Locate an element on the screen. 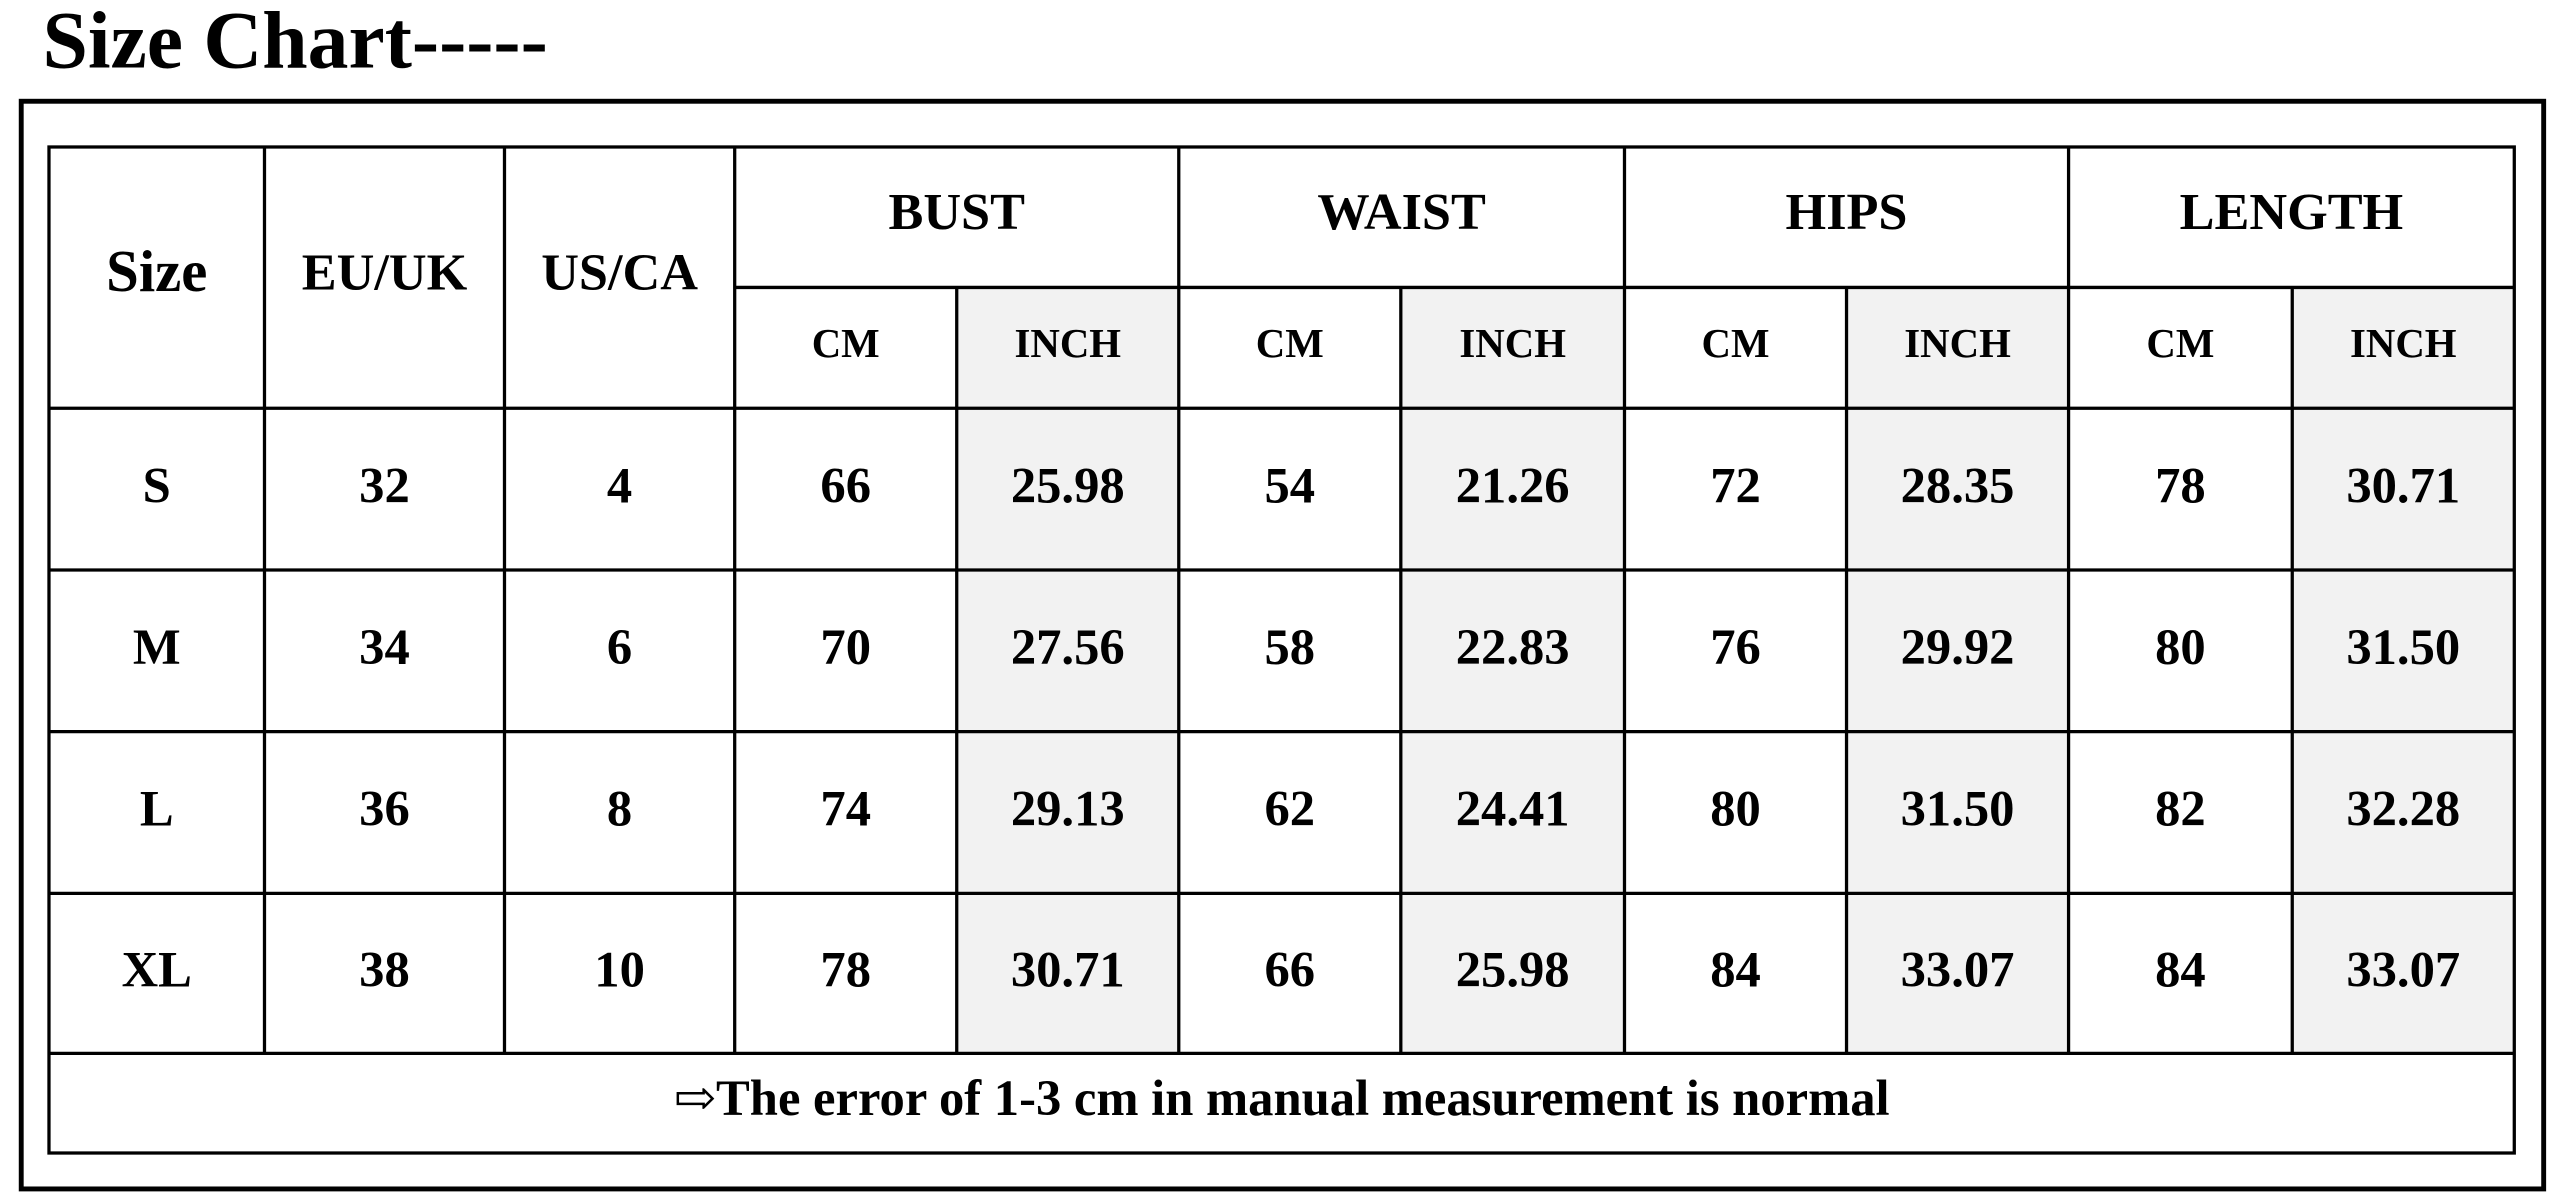 This screenshot has height=1202, width=2560. group-header: LENGTH is located at coordinates (2292, 212).